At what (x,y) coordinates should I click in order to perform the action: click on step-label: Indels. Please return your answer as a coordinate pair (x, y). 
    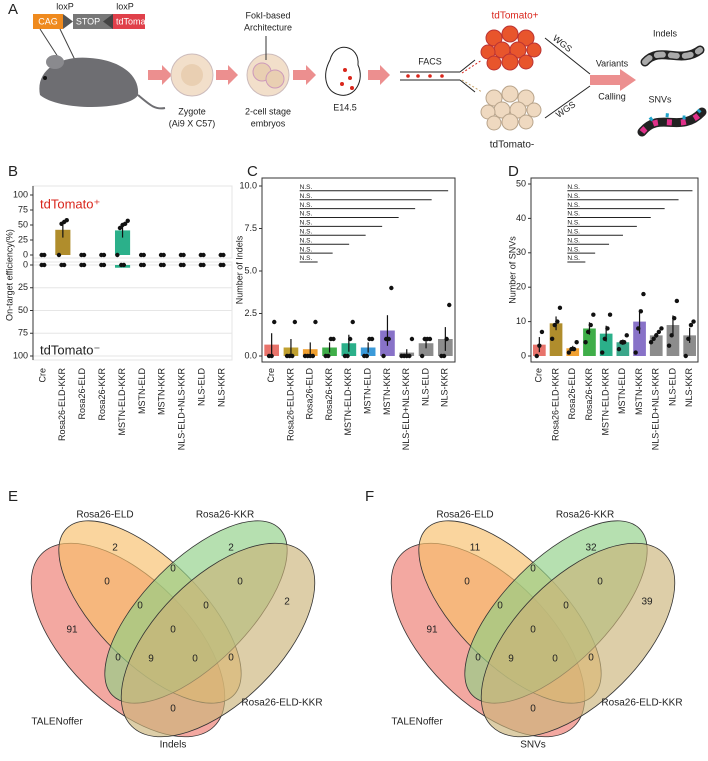
    Looking at the image, I should click on (665, 33).